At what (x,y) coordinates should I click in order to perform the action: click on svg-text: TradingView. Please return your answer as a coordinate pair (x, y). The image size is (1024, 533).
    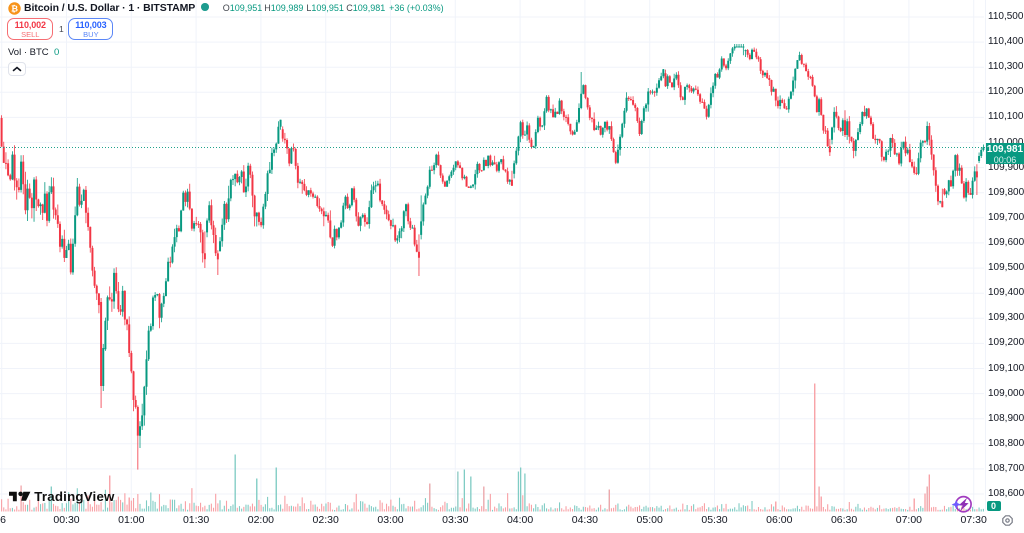
    Looking at the image, I should click on (74, 497).